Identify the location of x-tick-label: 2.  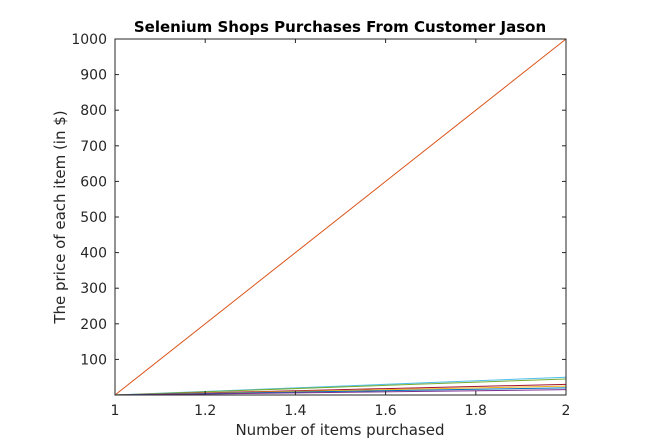
(566, 411).